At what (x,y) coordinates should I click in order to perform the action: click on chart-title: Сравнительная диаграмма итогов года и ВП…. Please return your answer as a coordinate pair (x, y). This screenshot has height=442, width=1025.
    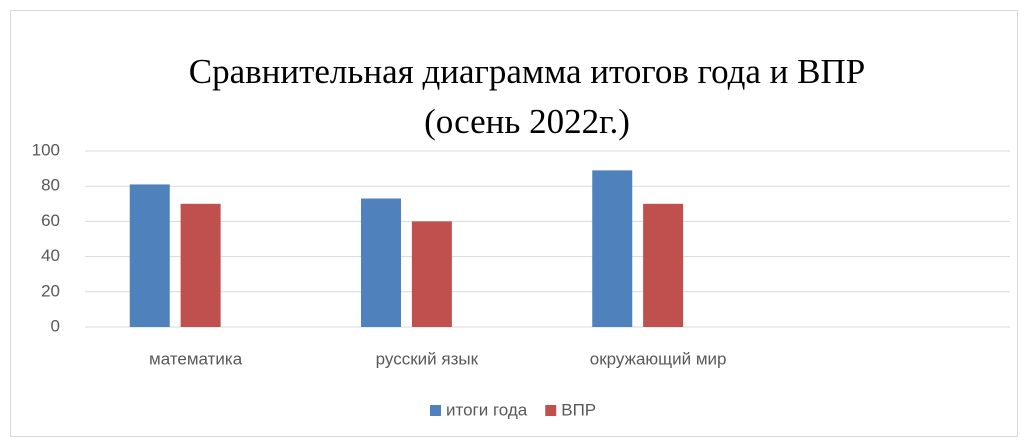
    Looking at the image, I should click on (527, 71).